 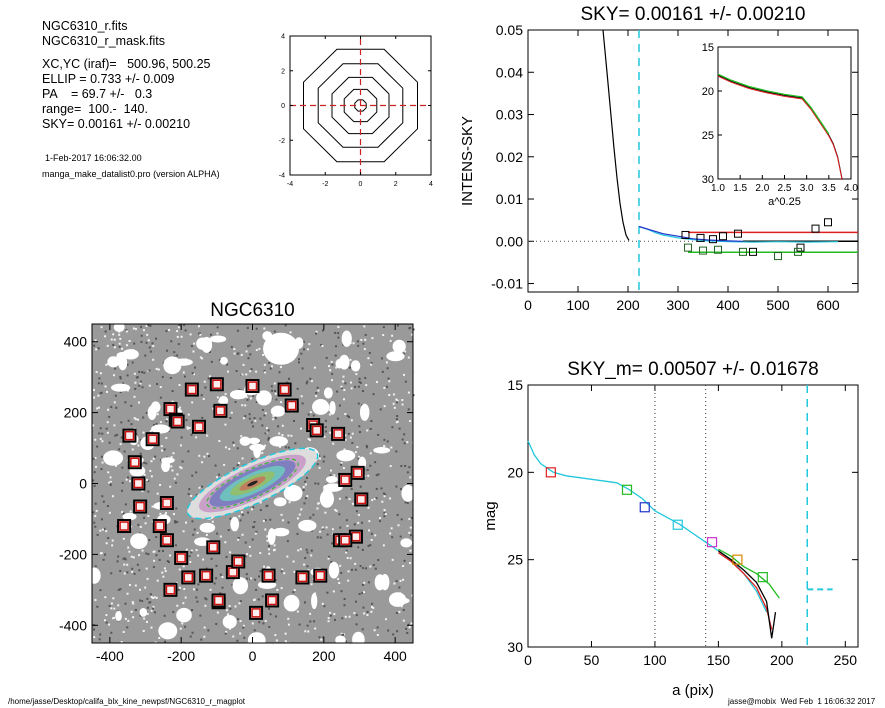 What do you see at coordinates (252, 483) in the screenshot?
I see `galaxy-inner-ellipse` at bounding box center [252, 483].